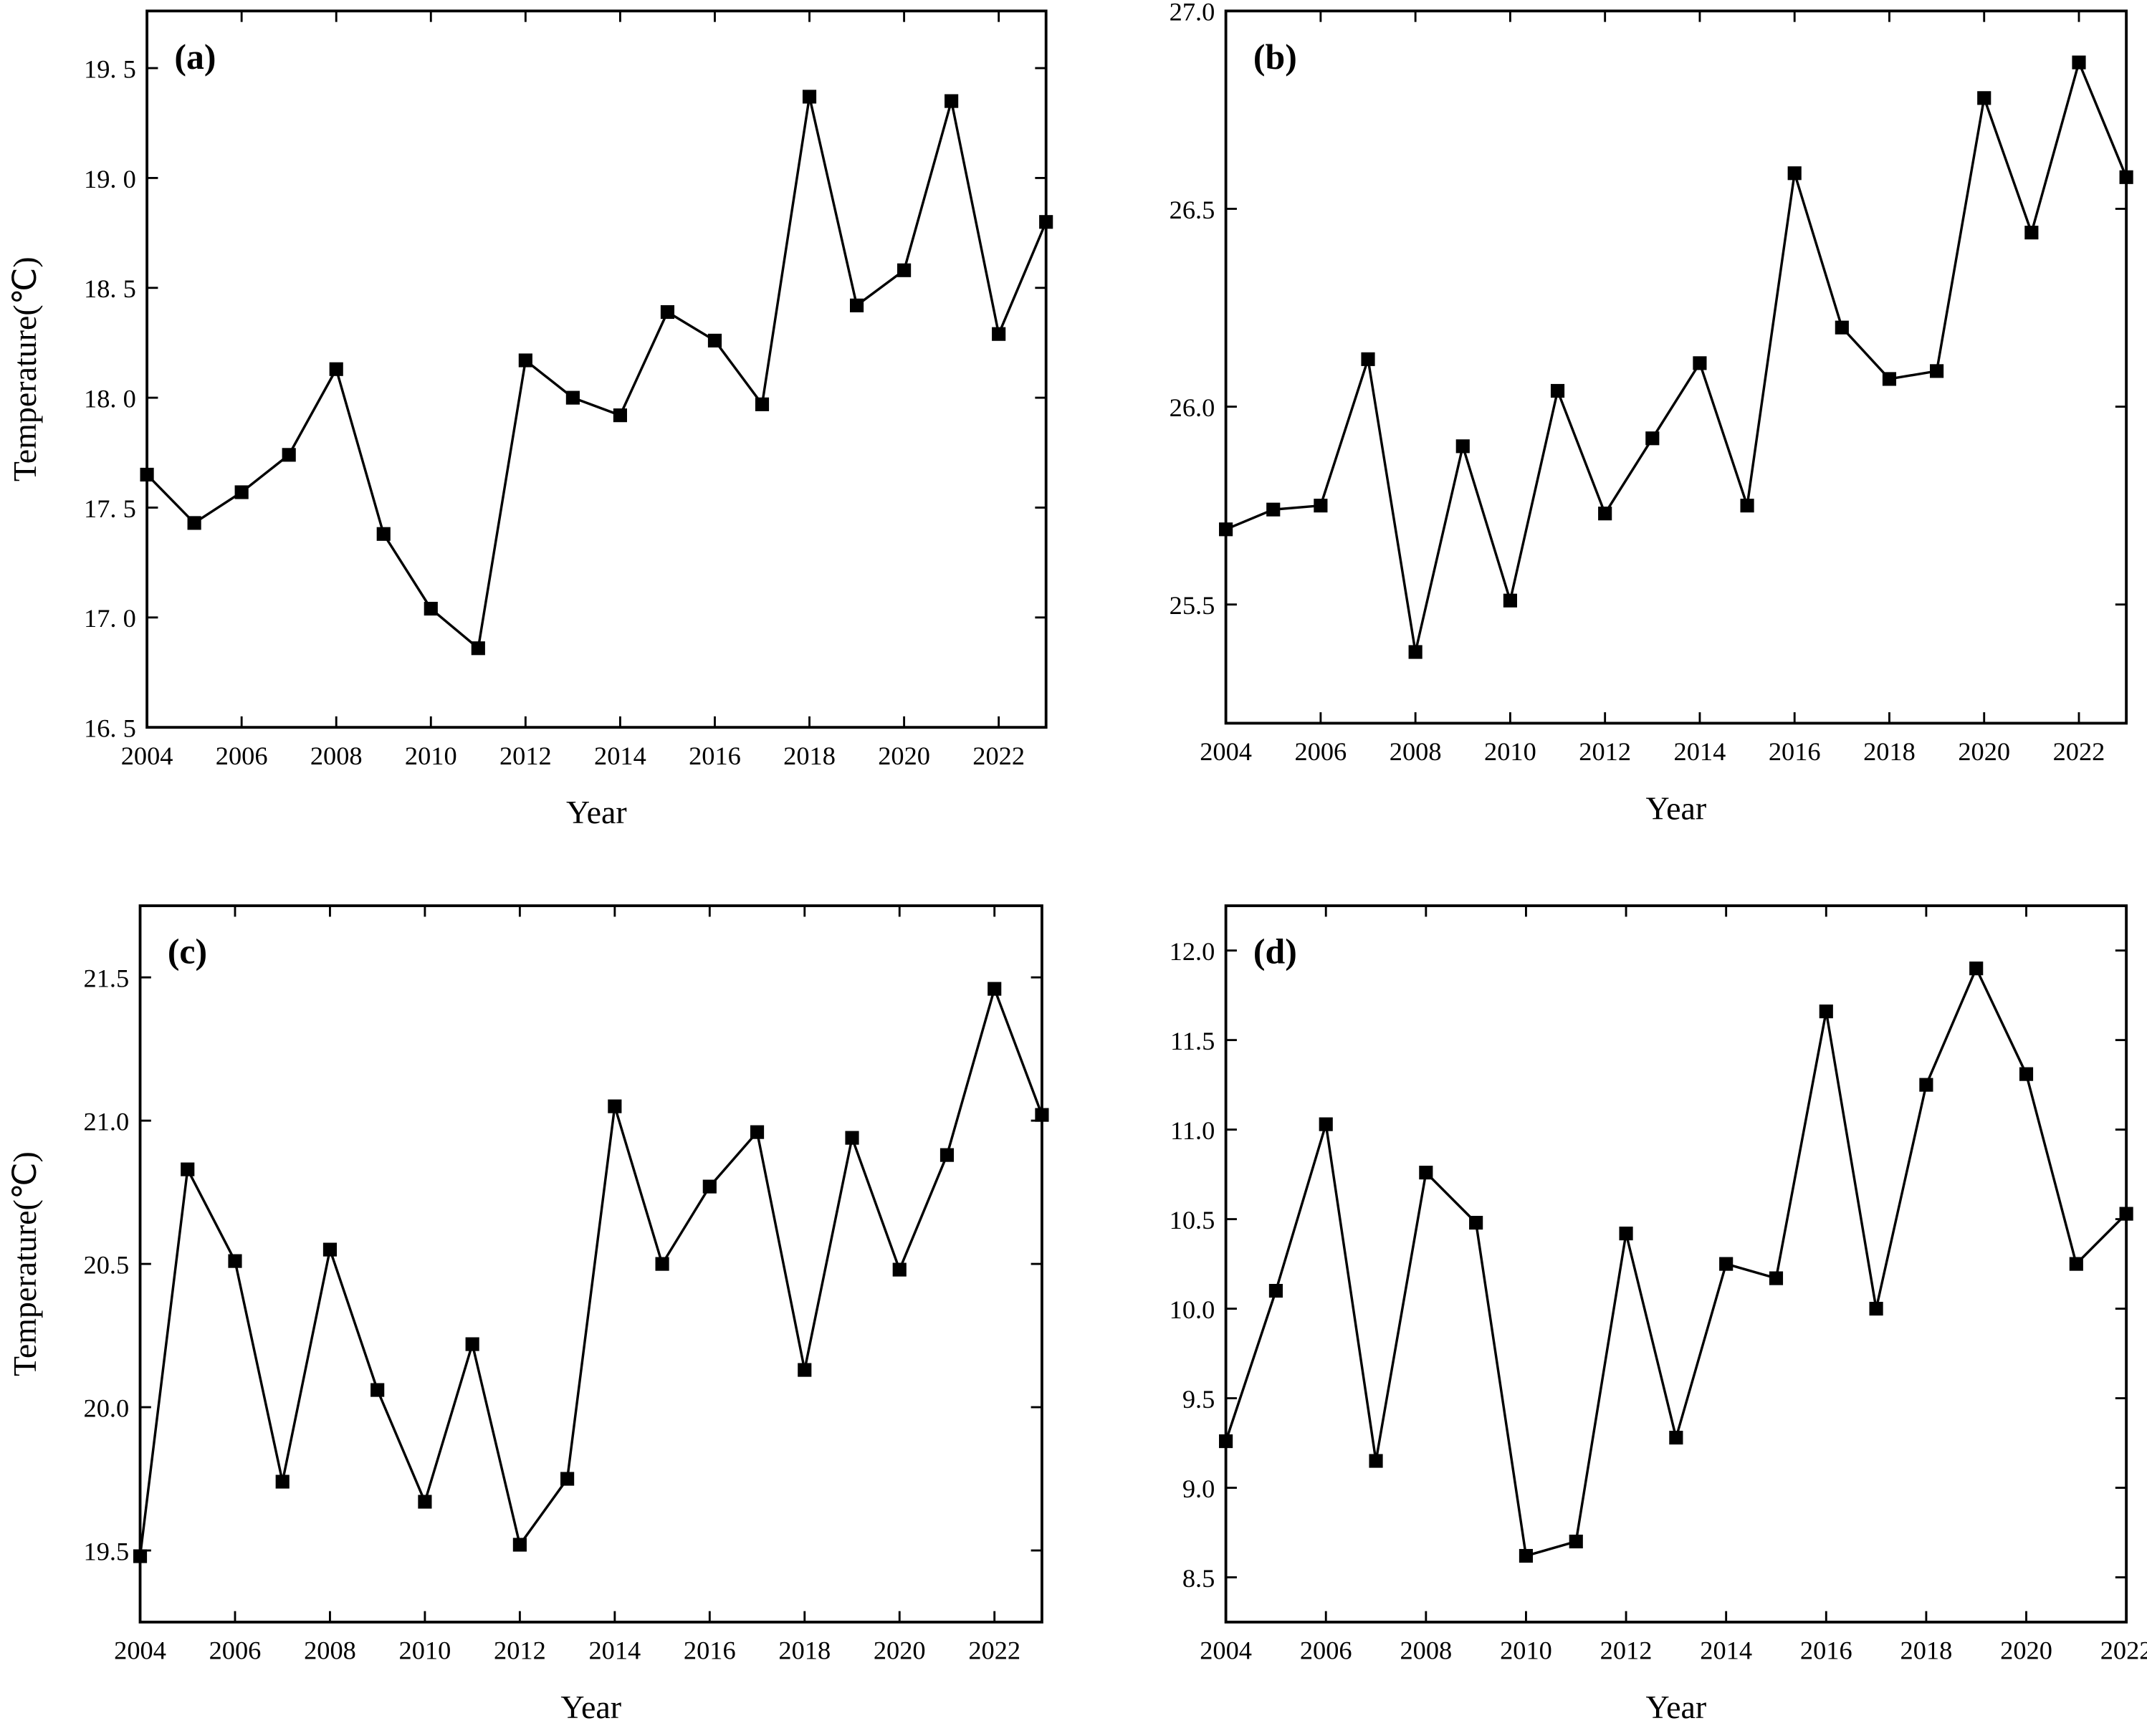 The image size is (2147, 1736). I want to click on y-tick-label: 17. 0, so click(110, 618).